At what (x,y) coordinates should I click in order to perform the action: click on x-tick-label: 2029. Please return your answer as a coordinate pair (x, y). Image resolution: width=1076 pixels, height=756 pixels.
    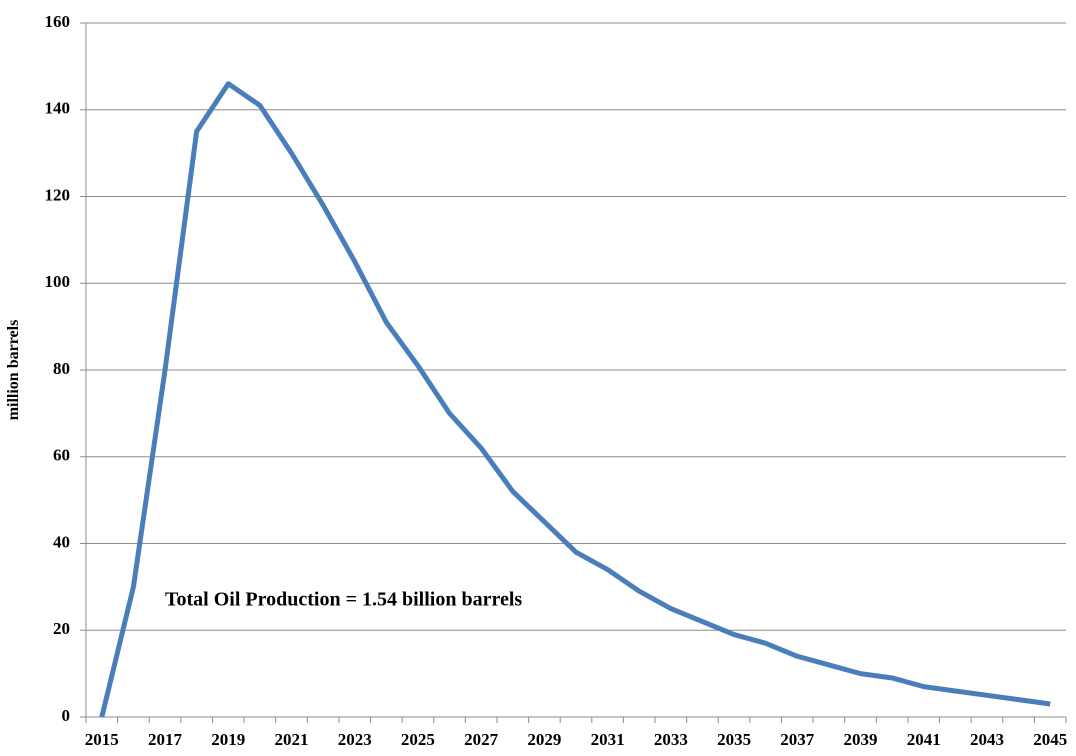
    Looking at the image, I should click on (544, 739).